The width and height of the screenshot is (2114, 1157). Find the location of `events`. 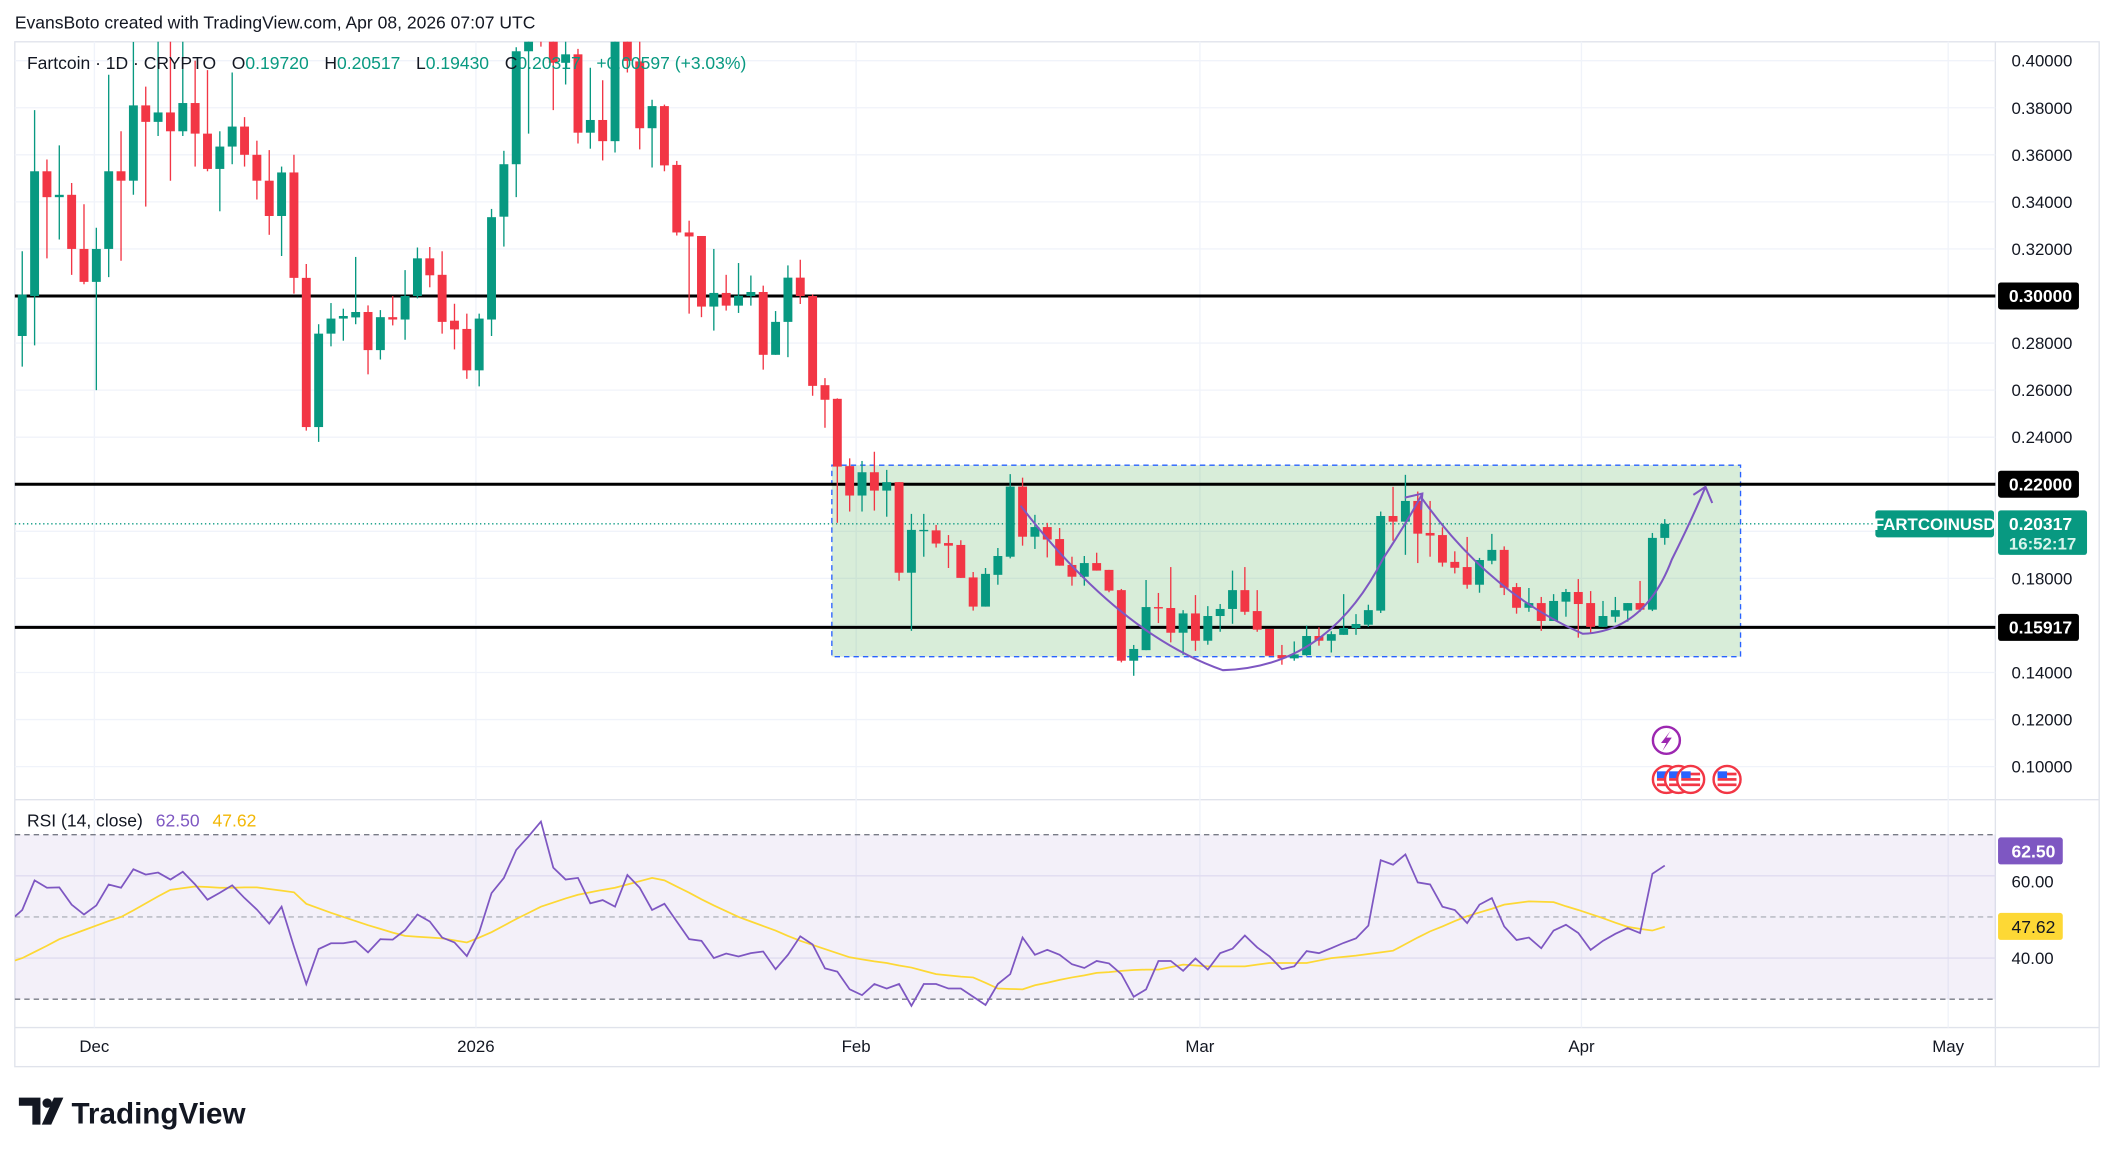

events is located at coordinates (1696, 760).